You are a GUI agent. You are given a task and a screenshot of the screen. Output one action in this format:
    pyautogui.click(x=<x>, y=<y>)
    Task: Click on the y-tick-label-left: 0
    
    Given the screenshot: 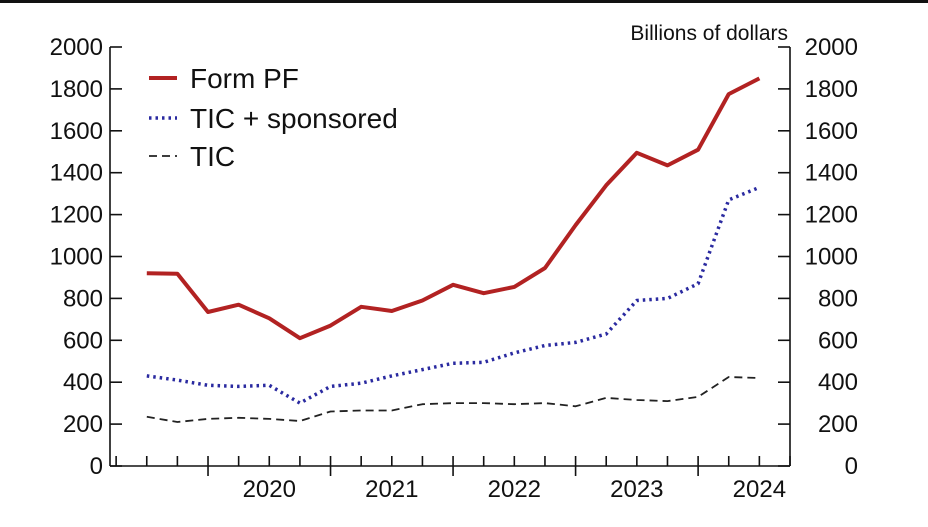 What is the action you would take?
    pyautogui.click(x=96, y=466)
    